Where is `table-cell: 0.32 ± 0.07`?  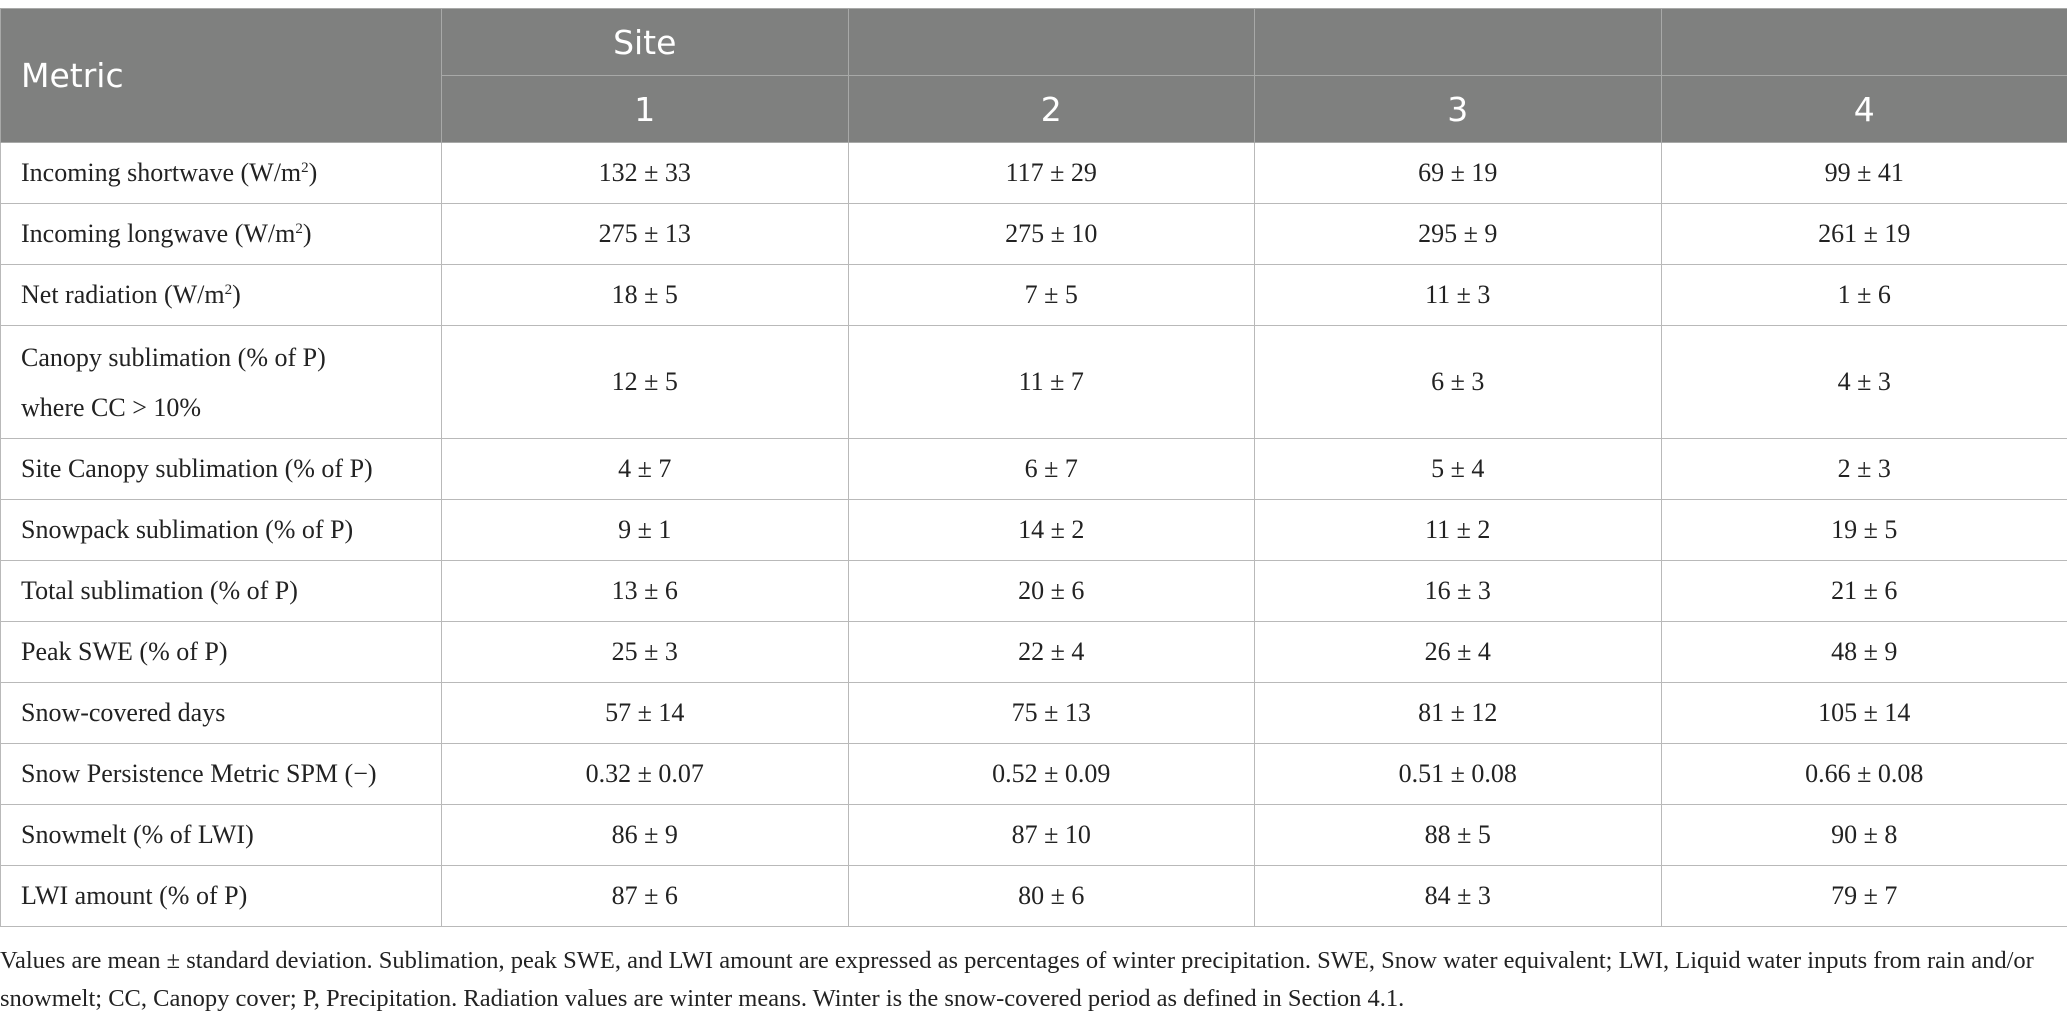 table-cell: 0.32 ± 0.07 is located at coordinates (645, 774).